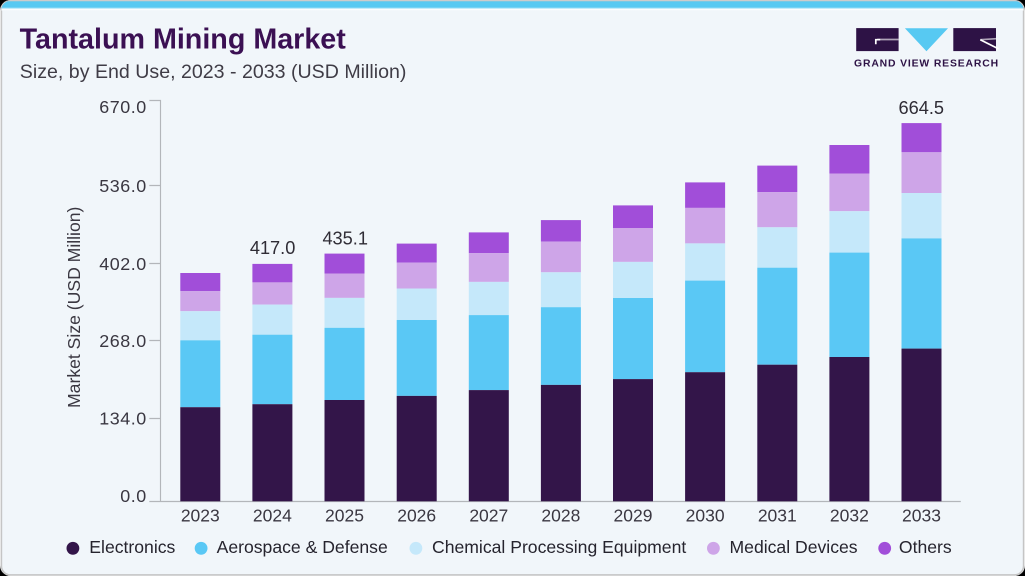  I want to click on svg-text: Medical Devices, so click(794, 547).